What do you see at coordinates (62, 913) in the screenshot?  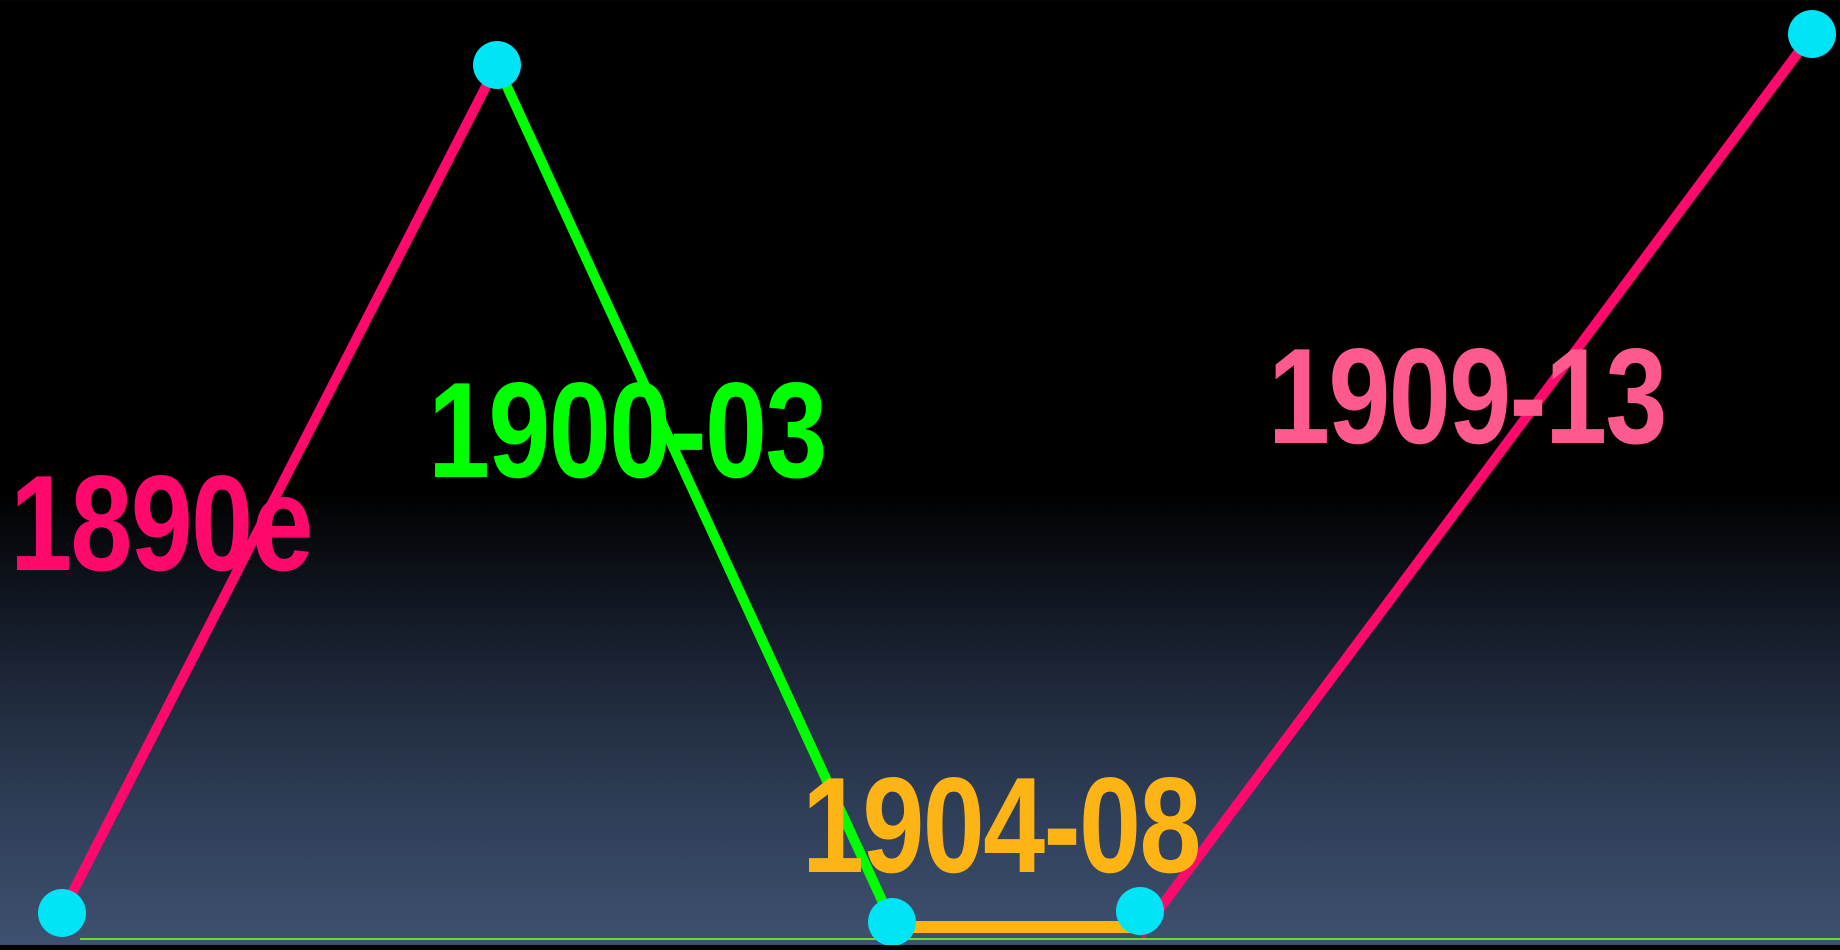 I see `node-start` at bounding box center [62, 913].